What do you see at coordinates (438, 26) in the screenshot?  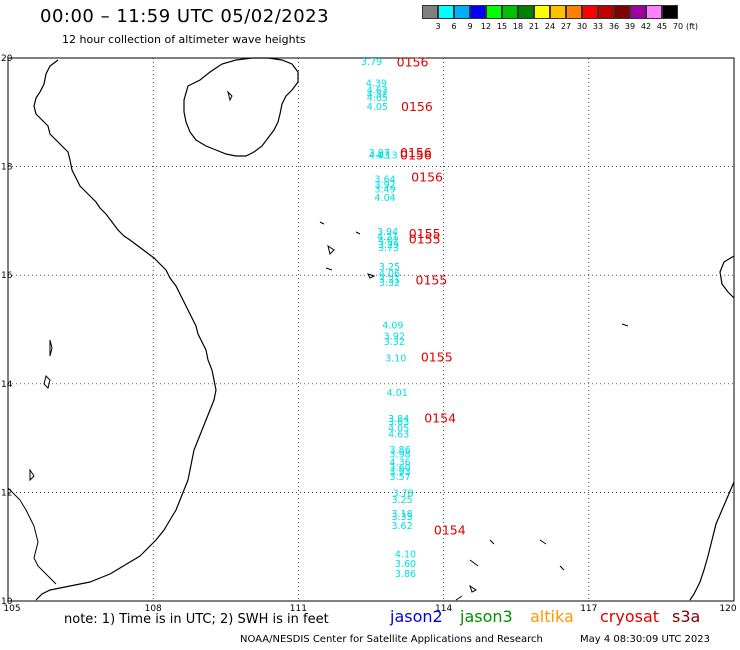 I see `color-scale-label: 3` at bounding box center [438, 26].